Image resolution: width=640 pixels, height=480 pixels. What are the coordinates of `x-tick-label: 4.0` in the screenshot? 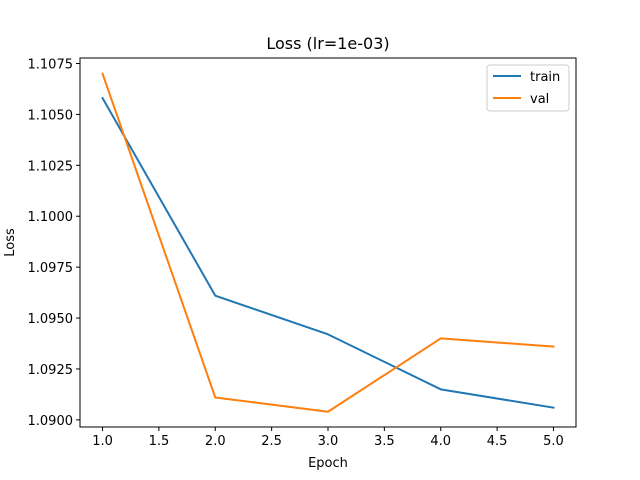 It's located at (440, 441).